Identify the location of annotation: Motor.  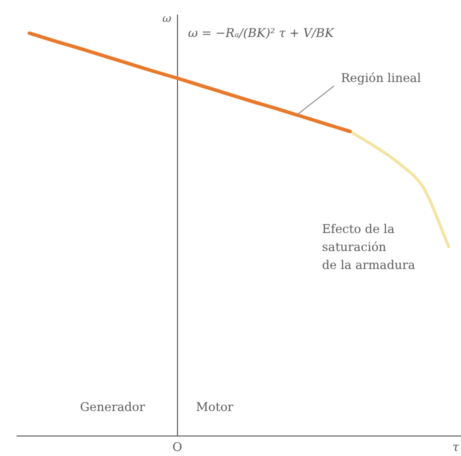
(215, 407).